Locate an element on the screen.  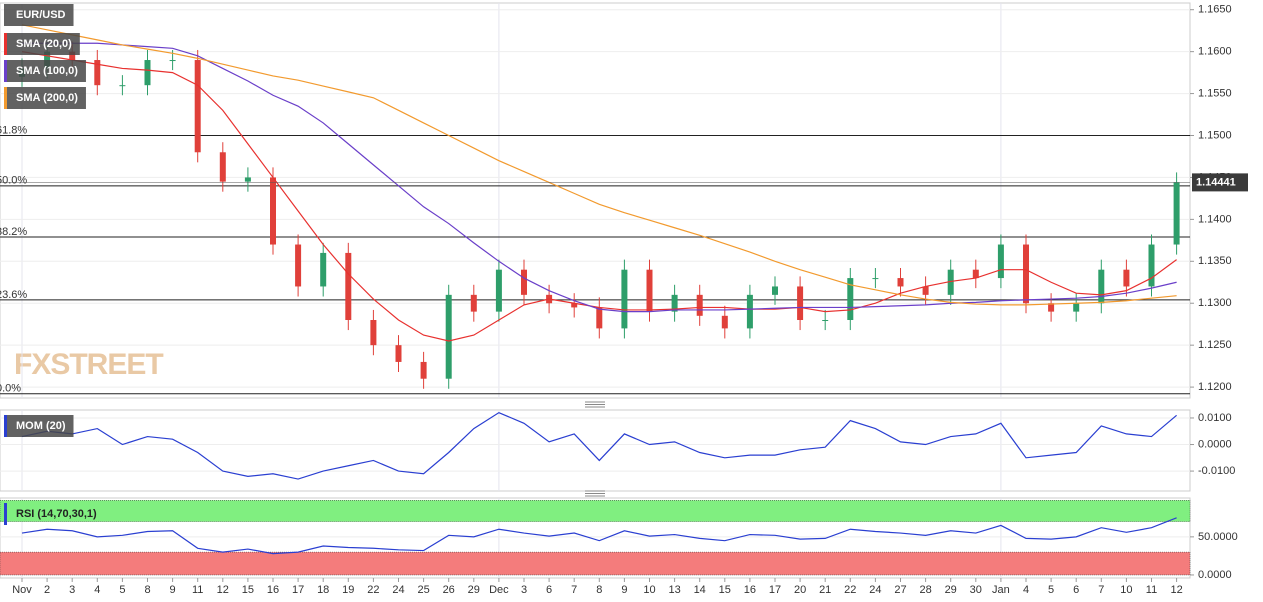
x-tick-label: 2 is located at coordinates (47, 590).